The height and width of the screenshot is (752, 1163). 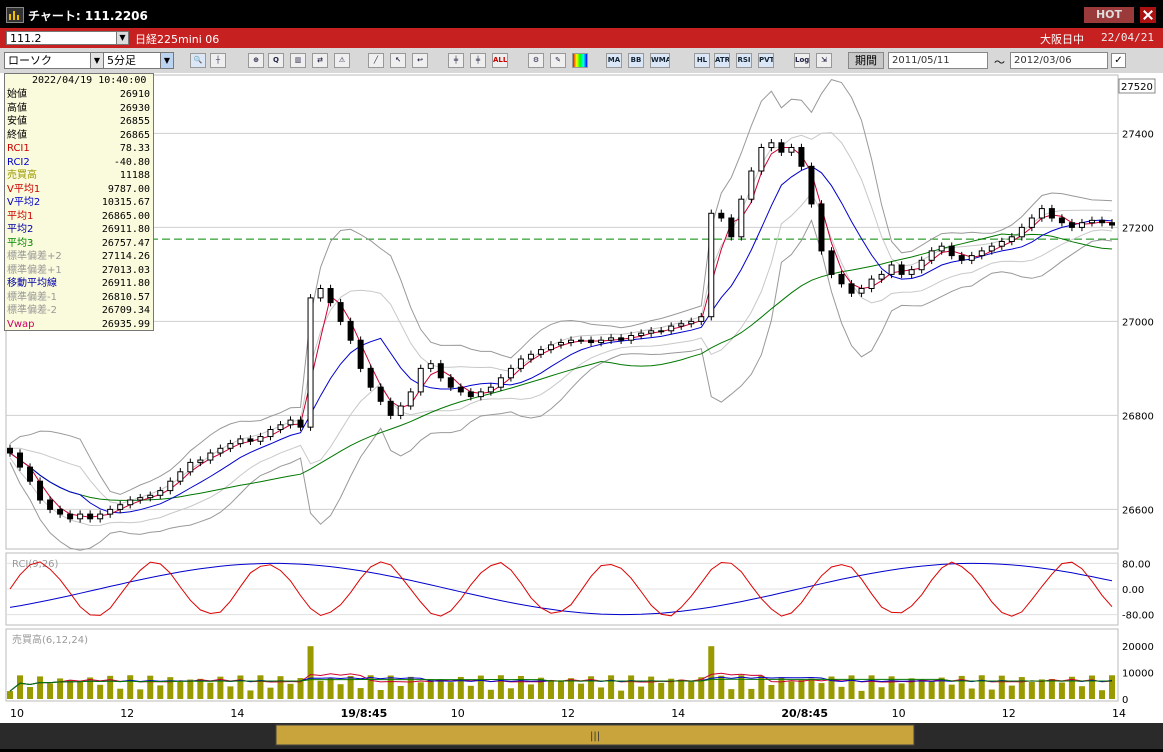 I want to click on indicator-rsi-button: RSI, so click(x=744, y=60).